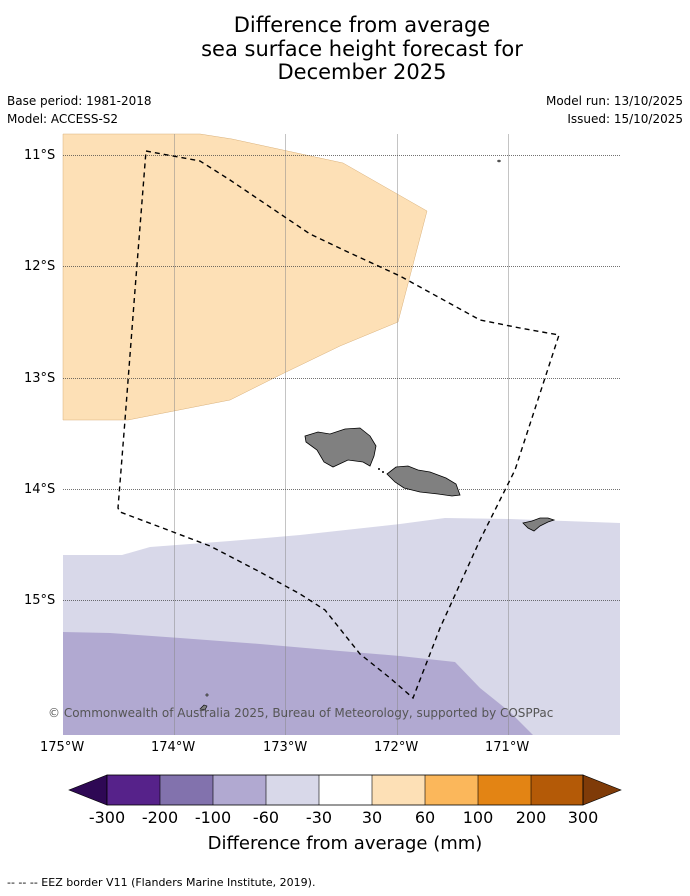  Describe the element at coordinates (203, 707) in the screenshot. I see `niuatoputapu-island` at that location.